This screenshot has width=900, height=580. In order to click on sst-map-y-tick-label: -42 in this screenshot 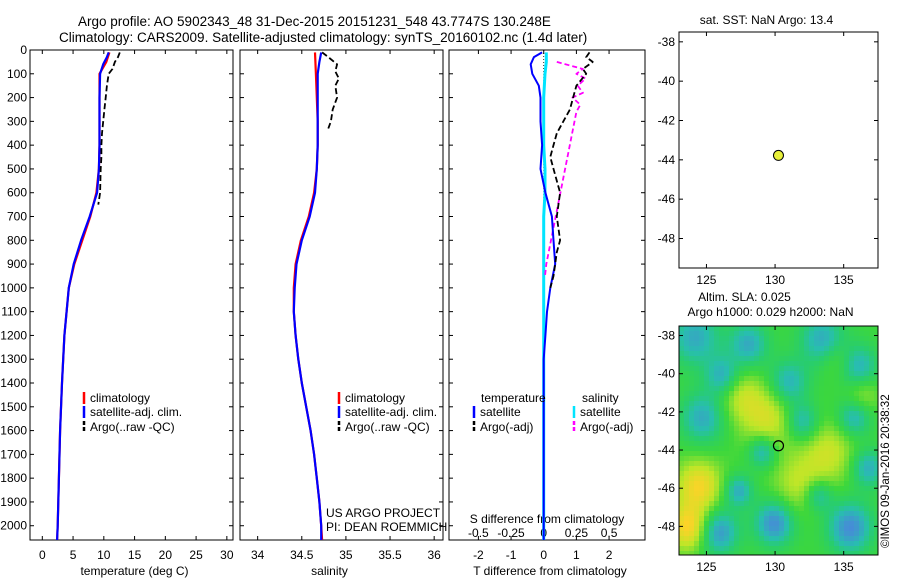, I will do `click(667, 121)`.